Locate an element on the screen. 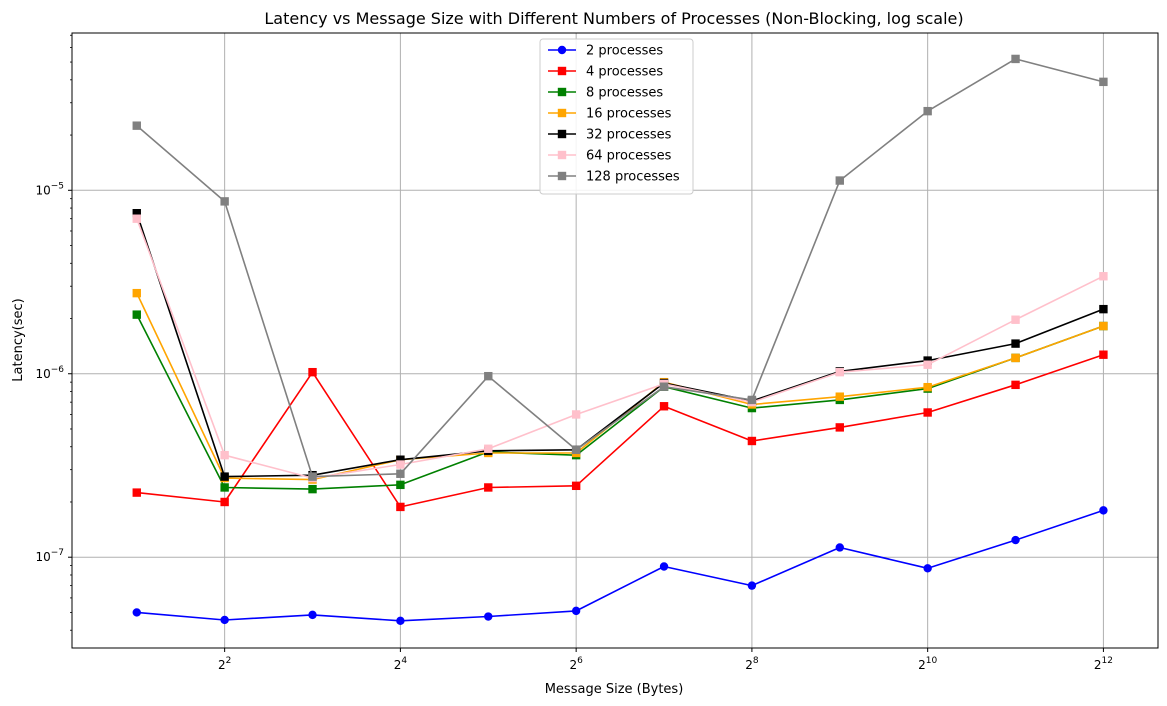 The image size is (1167, 706). x-axis-label: Message Size (Bytes) is located at coordinates (614, 689).